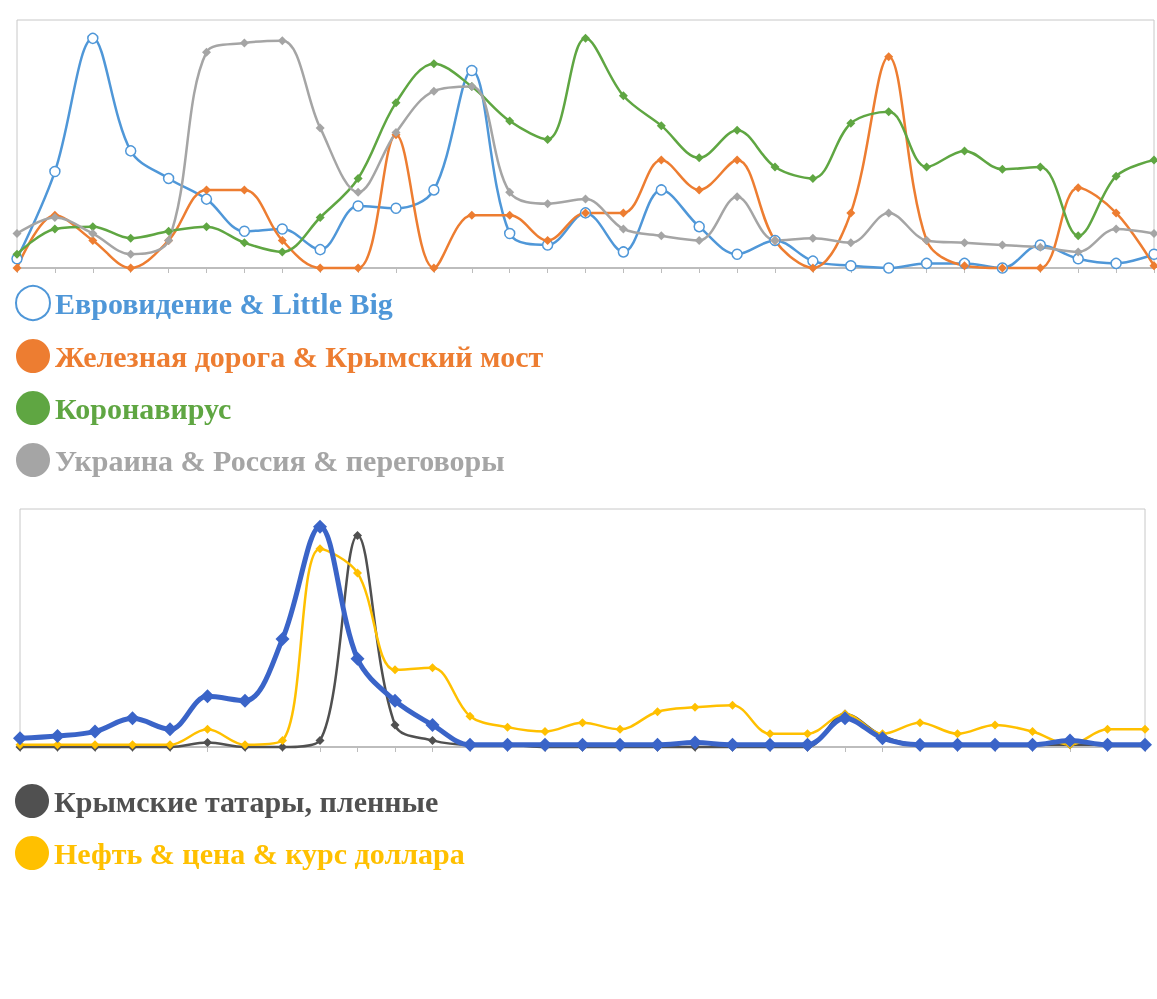  I want to click on legend-label: Евровидение & Little Big, so click(224, 303).